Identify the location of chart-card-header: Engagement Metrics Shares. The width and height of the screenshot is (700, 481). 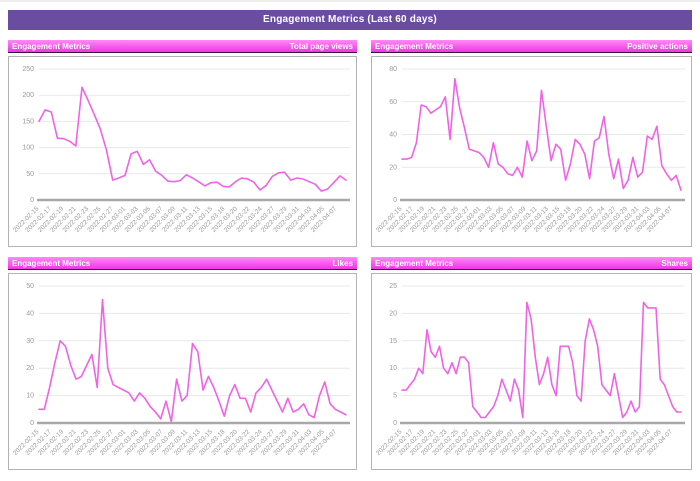
(531, 263).